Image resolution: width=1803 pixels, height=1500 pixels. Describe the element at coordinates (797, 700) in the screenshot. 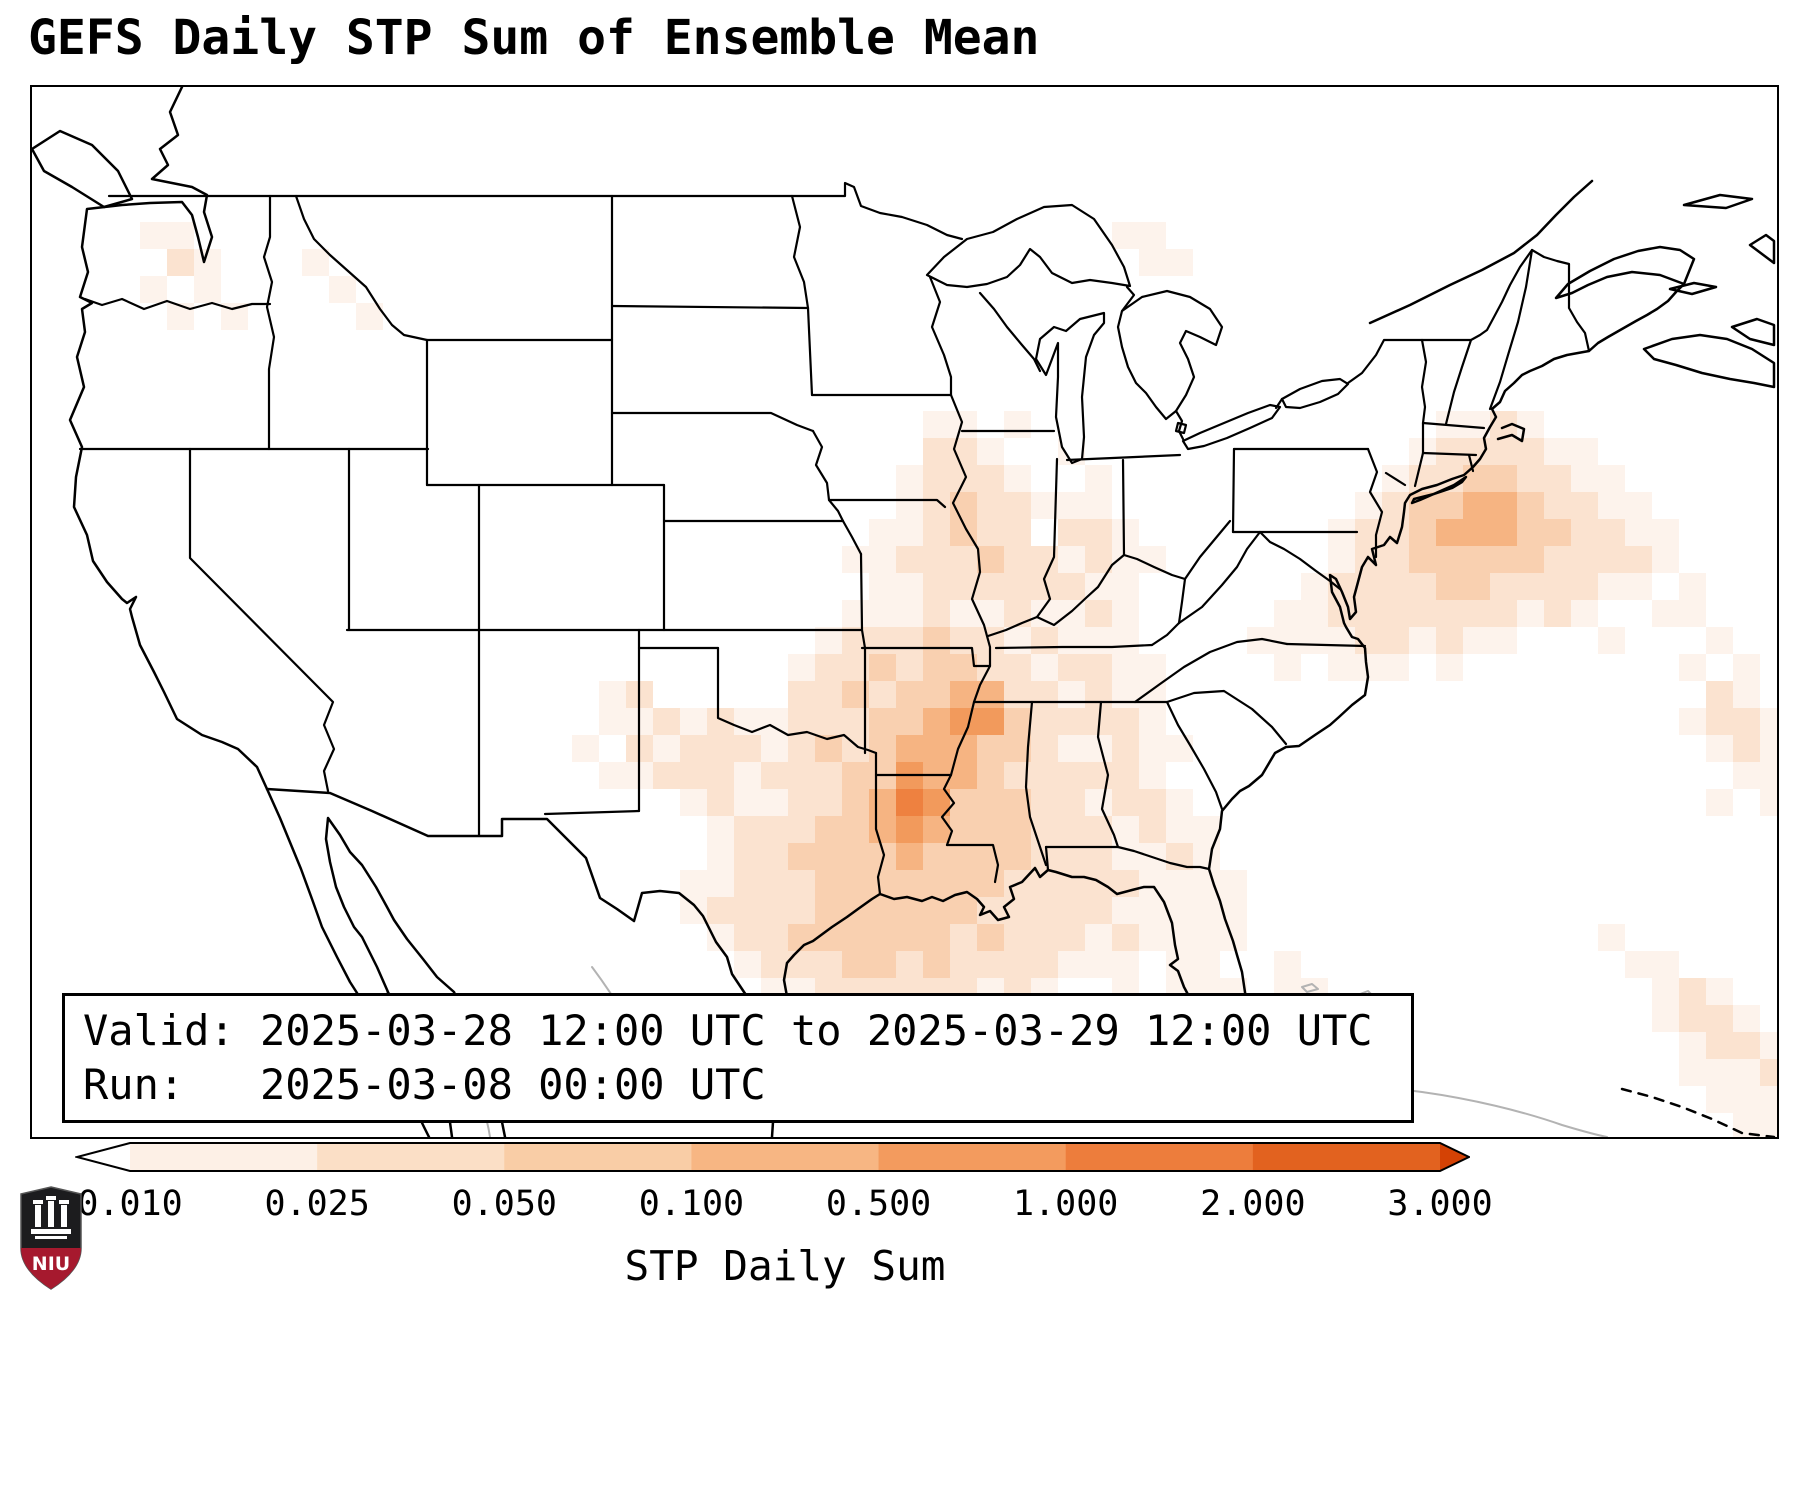

I see `red-river-border` at that location.